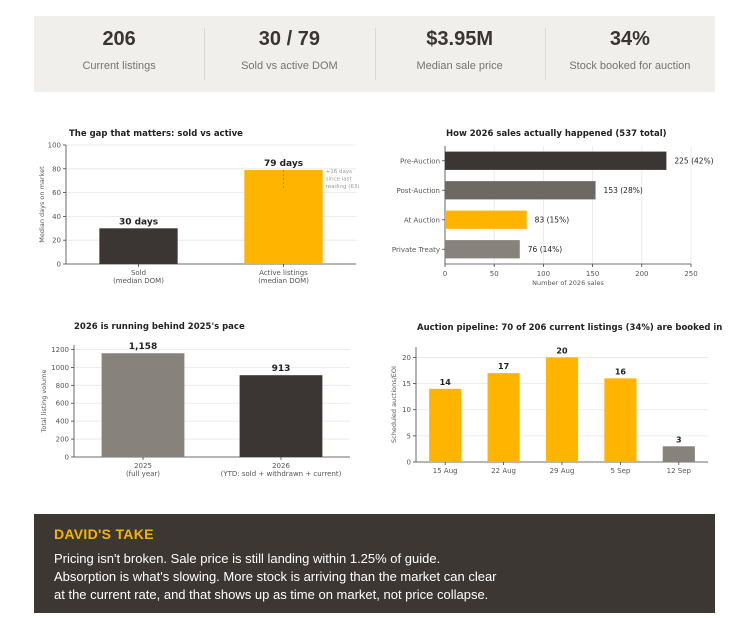  What do you see at coordinates (281, 466) in the screenshot?
I see `x-tick-label: 2026` at bounding box center [281, 466].